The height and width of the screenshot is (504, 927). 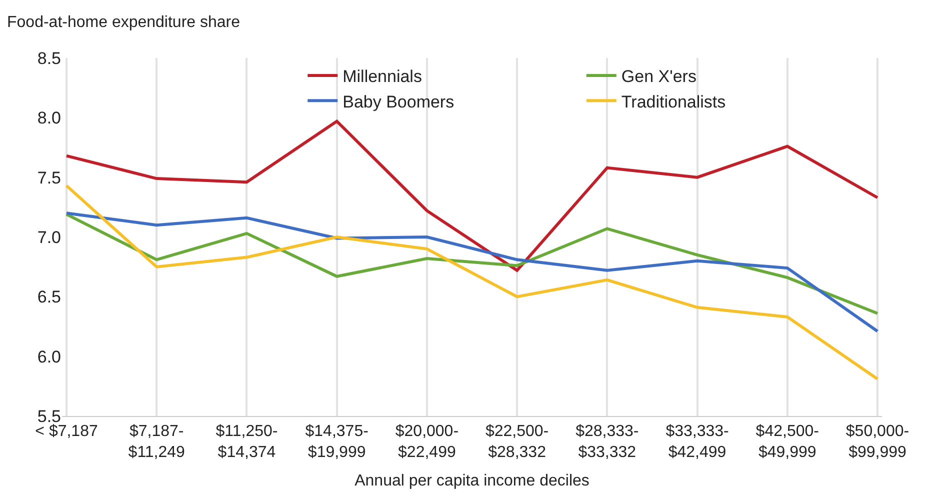 I want to click on x-tick-label: $14,375- $19,999, so click(x=336, y=442).